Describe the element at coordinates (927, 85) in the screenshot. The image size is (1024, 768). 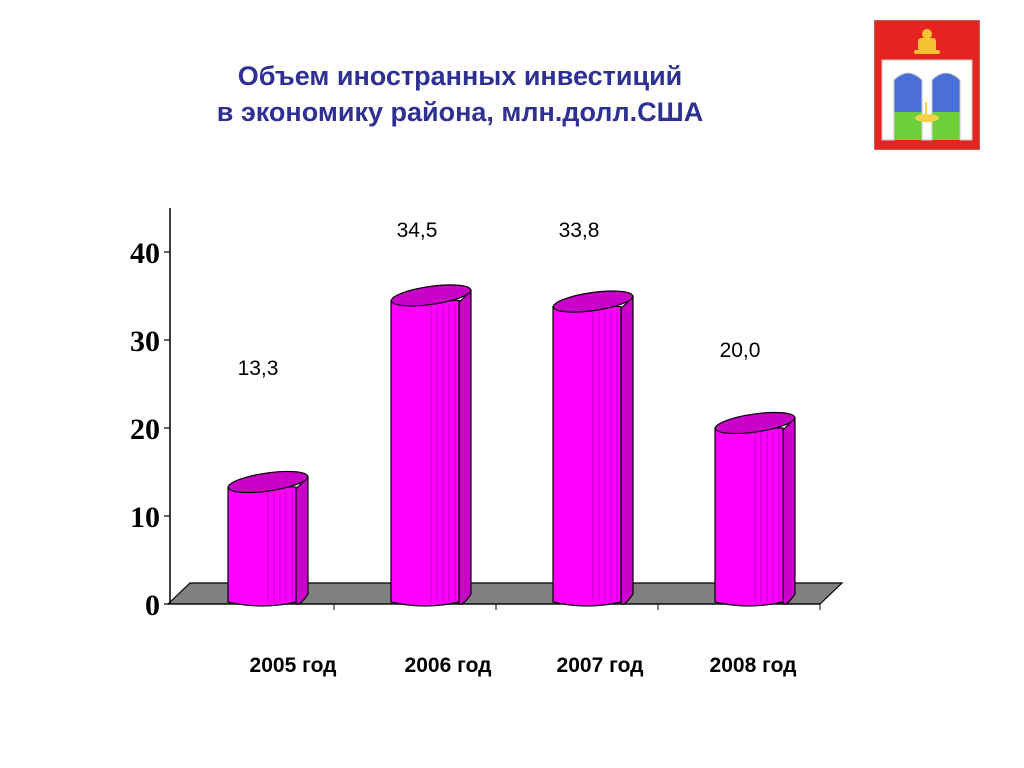
I see `coat-of-arms-icon` at that location.